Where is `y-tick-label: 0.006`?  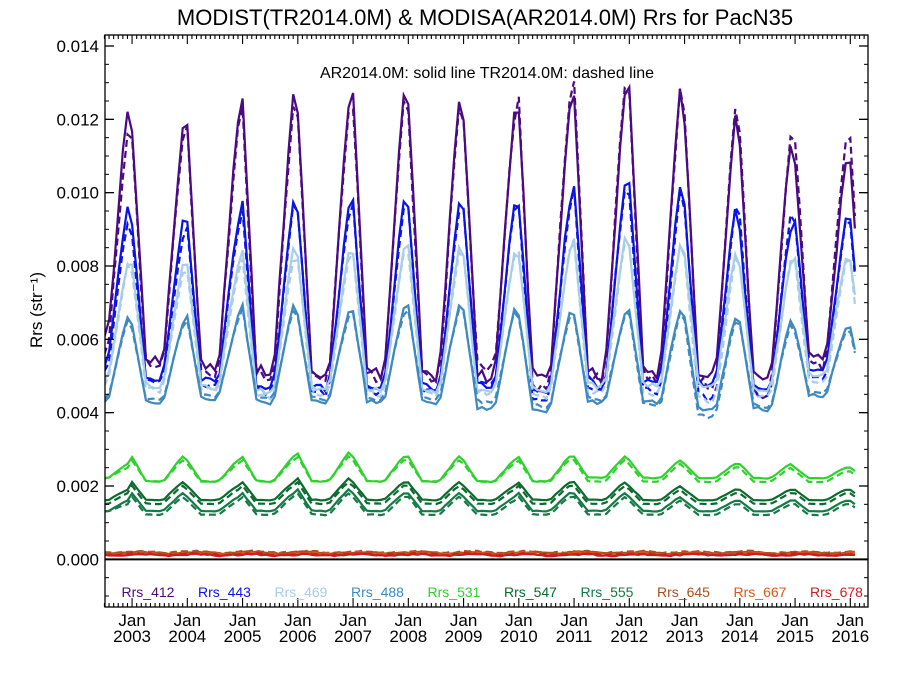 y-tick-label: 0.006 is located at coordinates (77, 339).